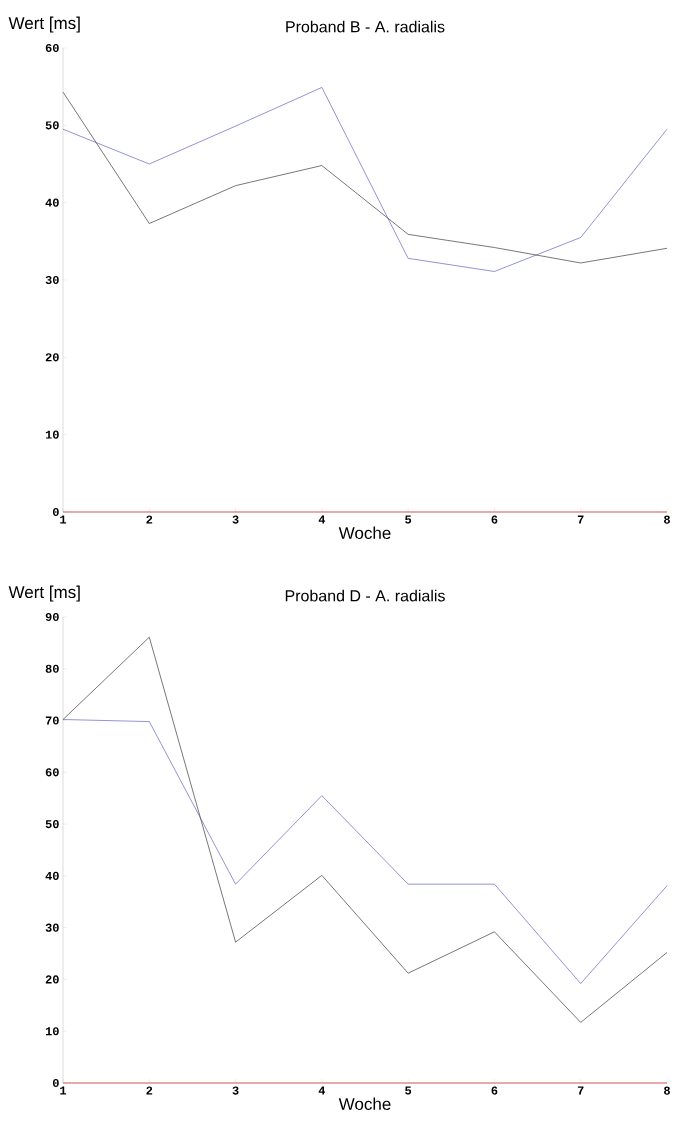 This screenshot has width=676, height=1132. I want to click on y-tick-label: 70, so click(52, 720).